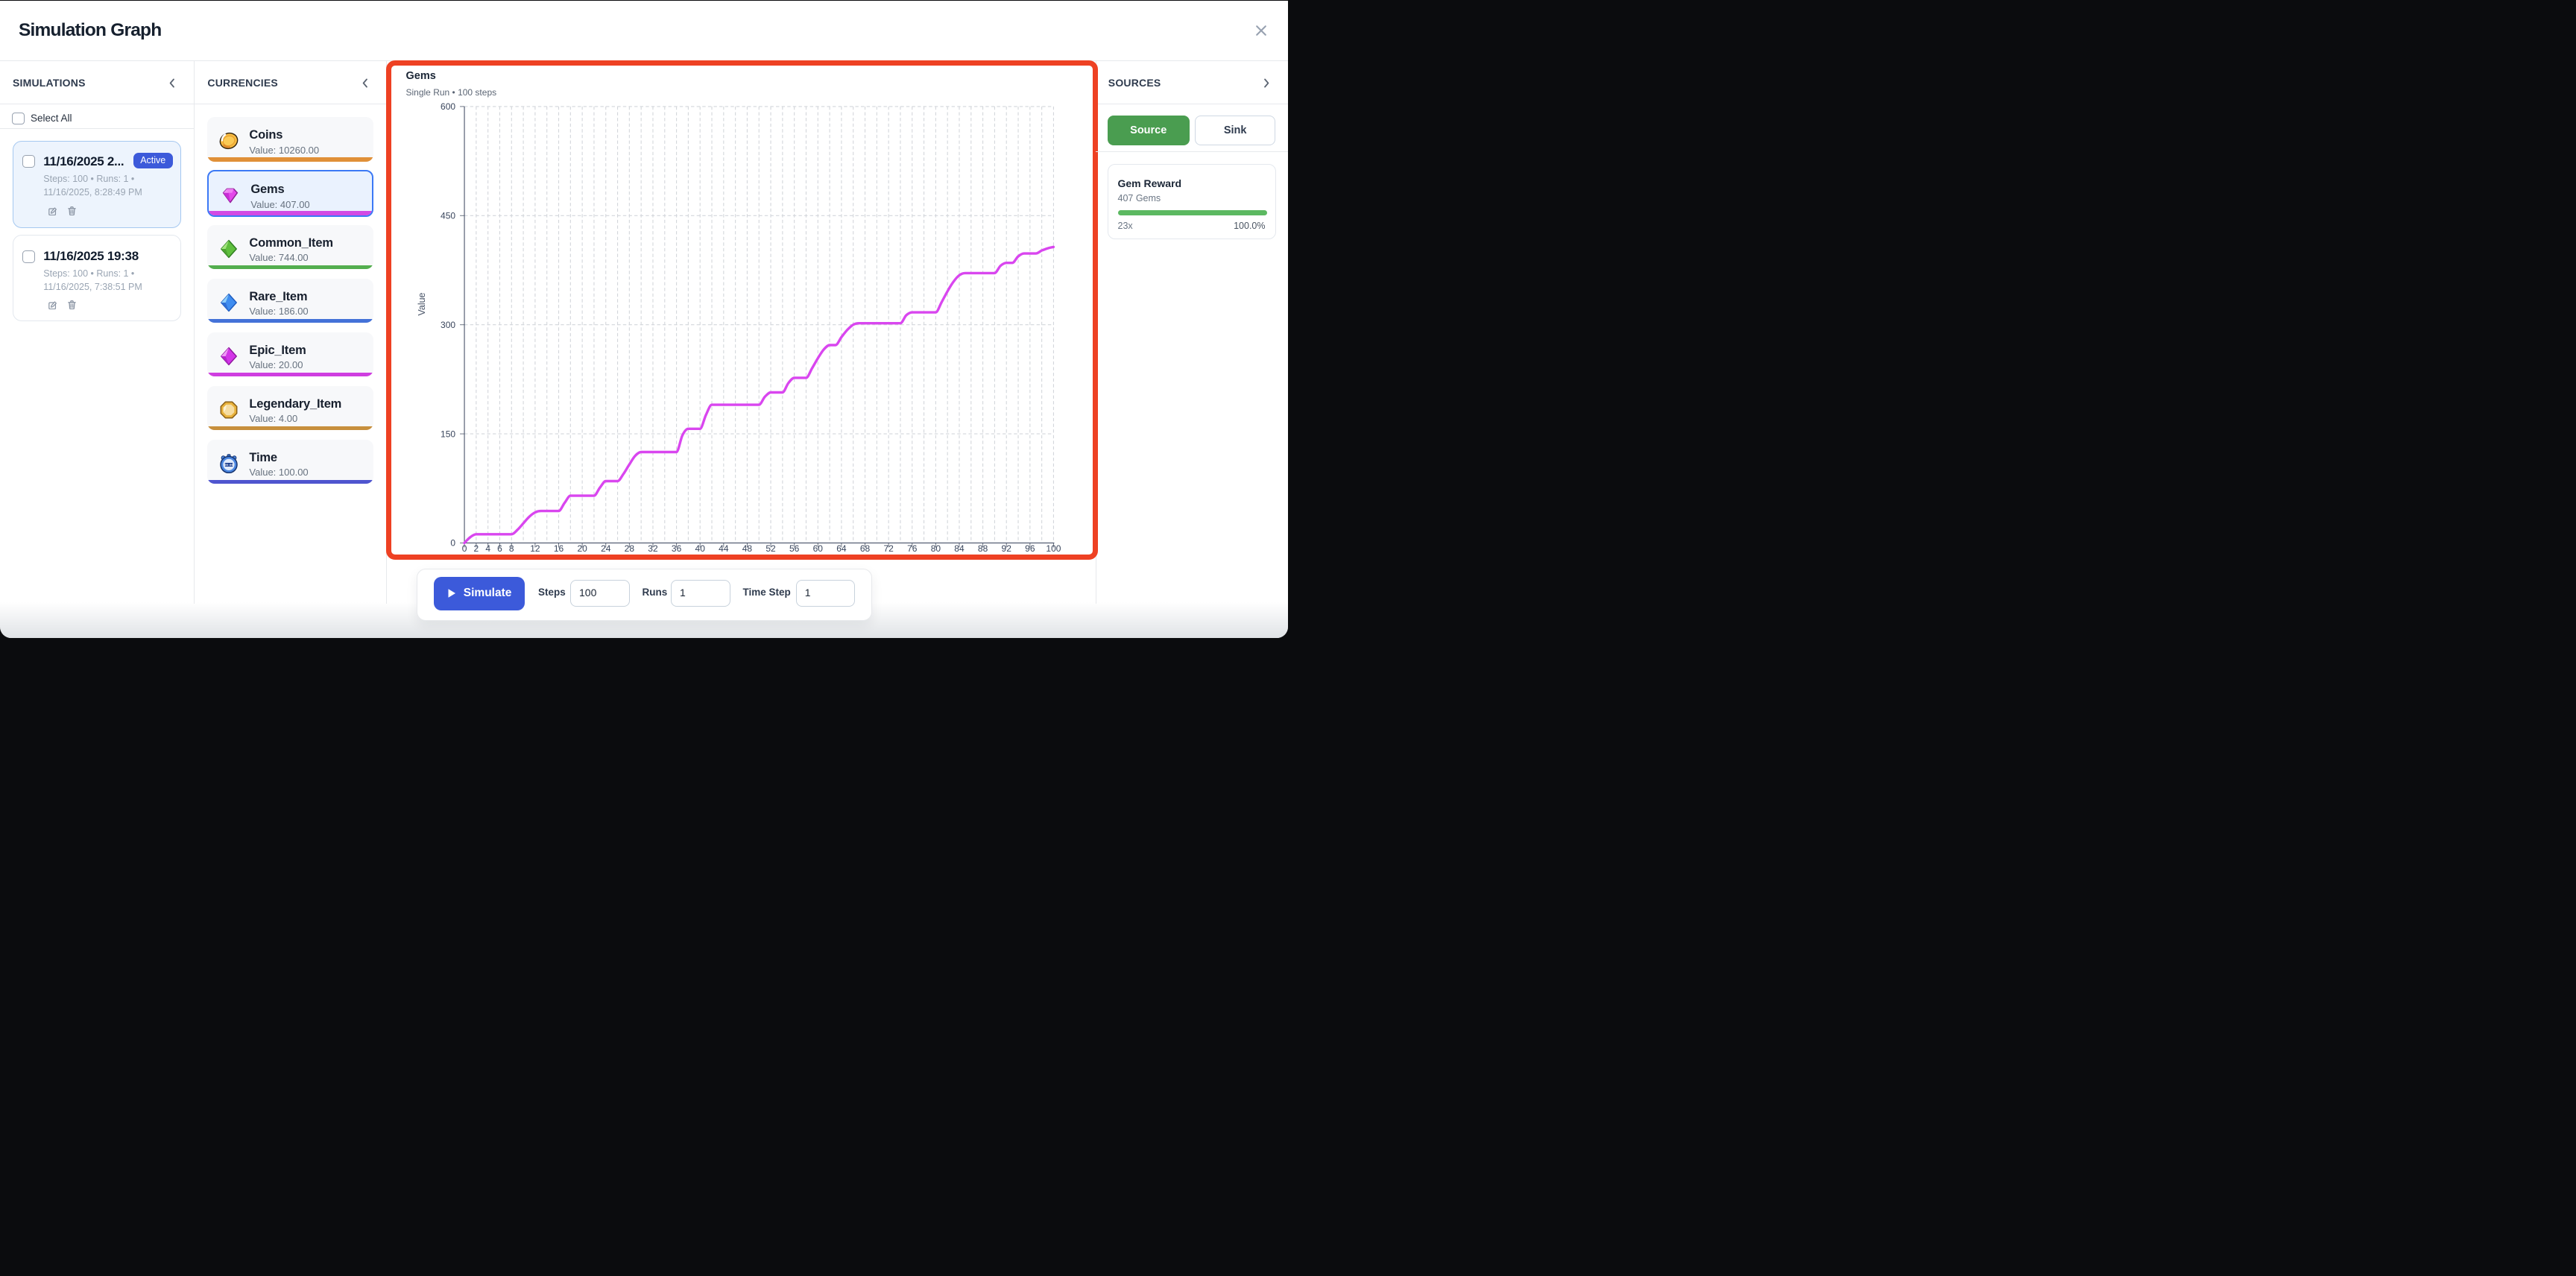 Image resolution: width=2576 pixels, height=1276 pixels. Describe the element at coordinates (653, 548) in the screenshot. I see `svg-text: 32` at that location.